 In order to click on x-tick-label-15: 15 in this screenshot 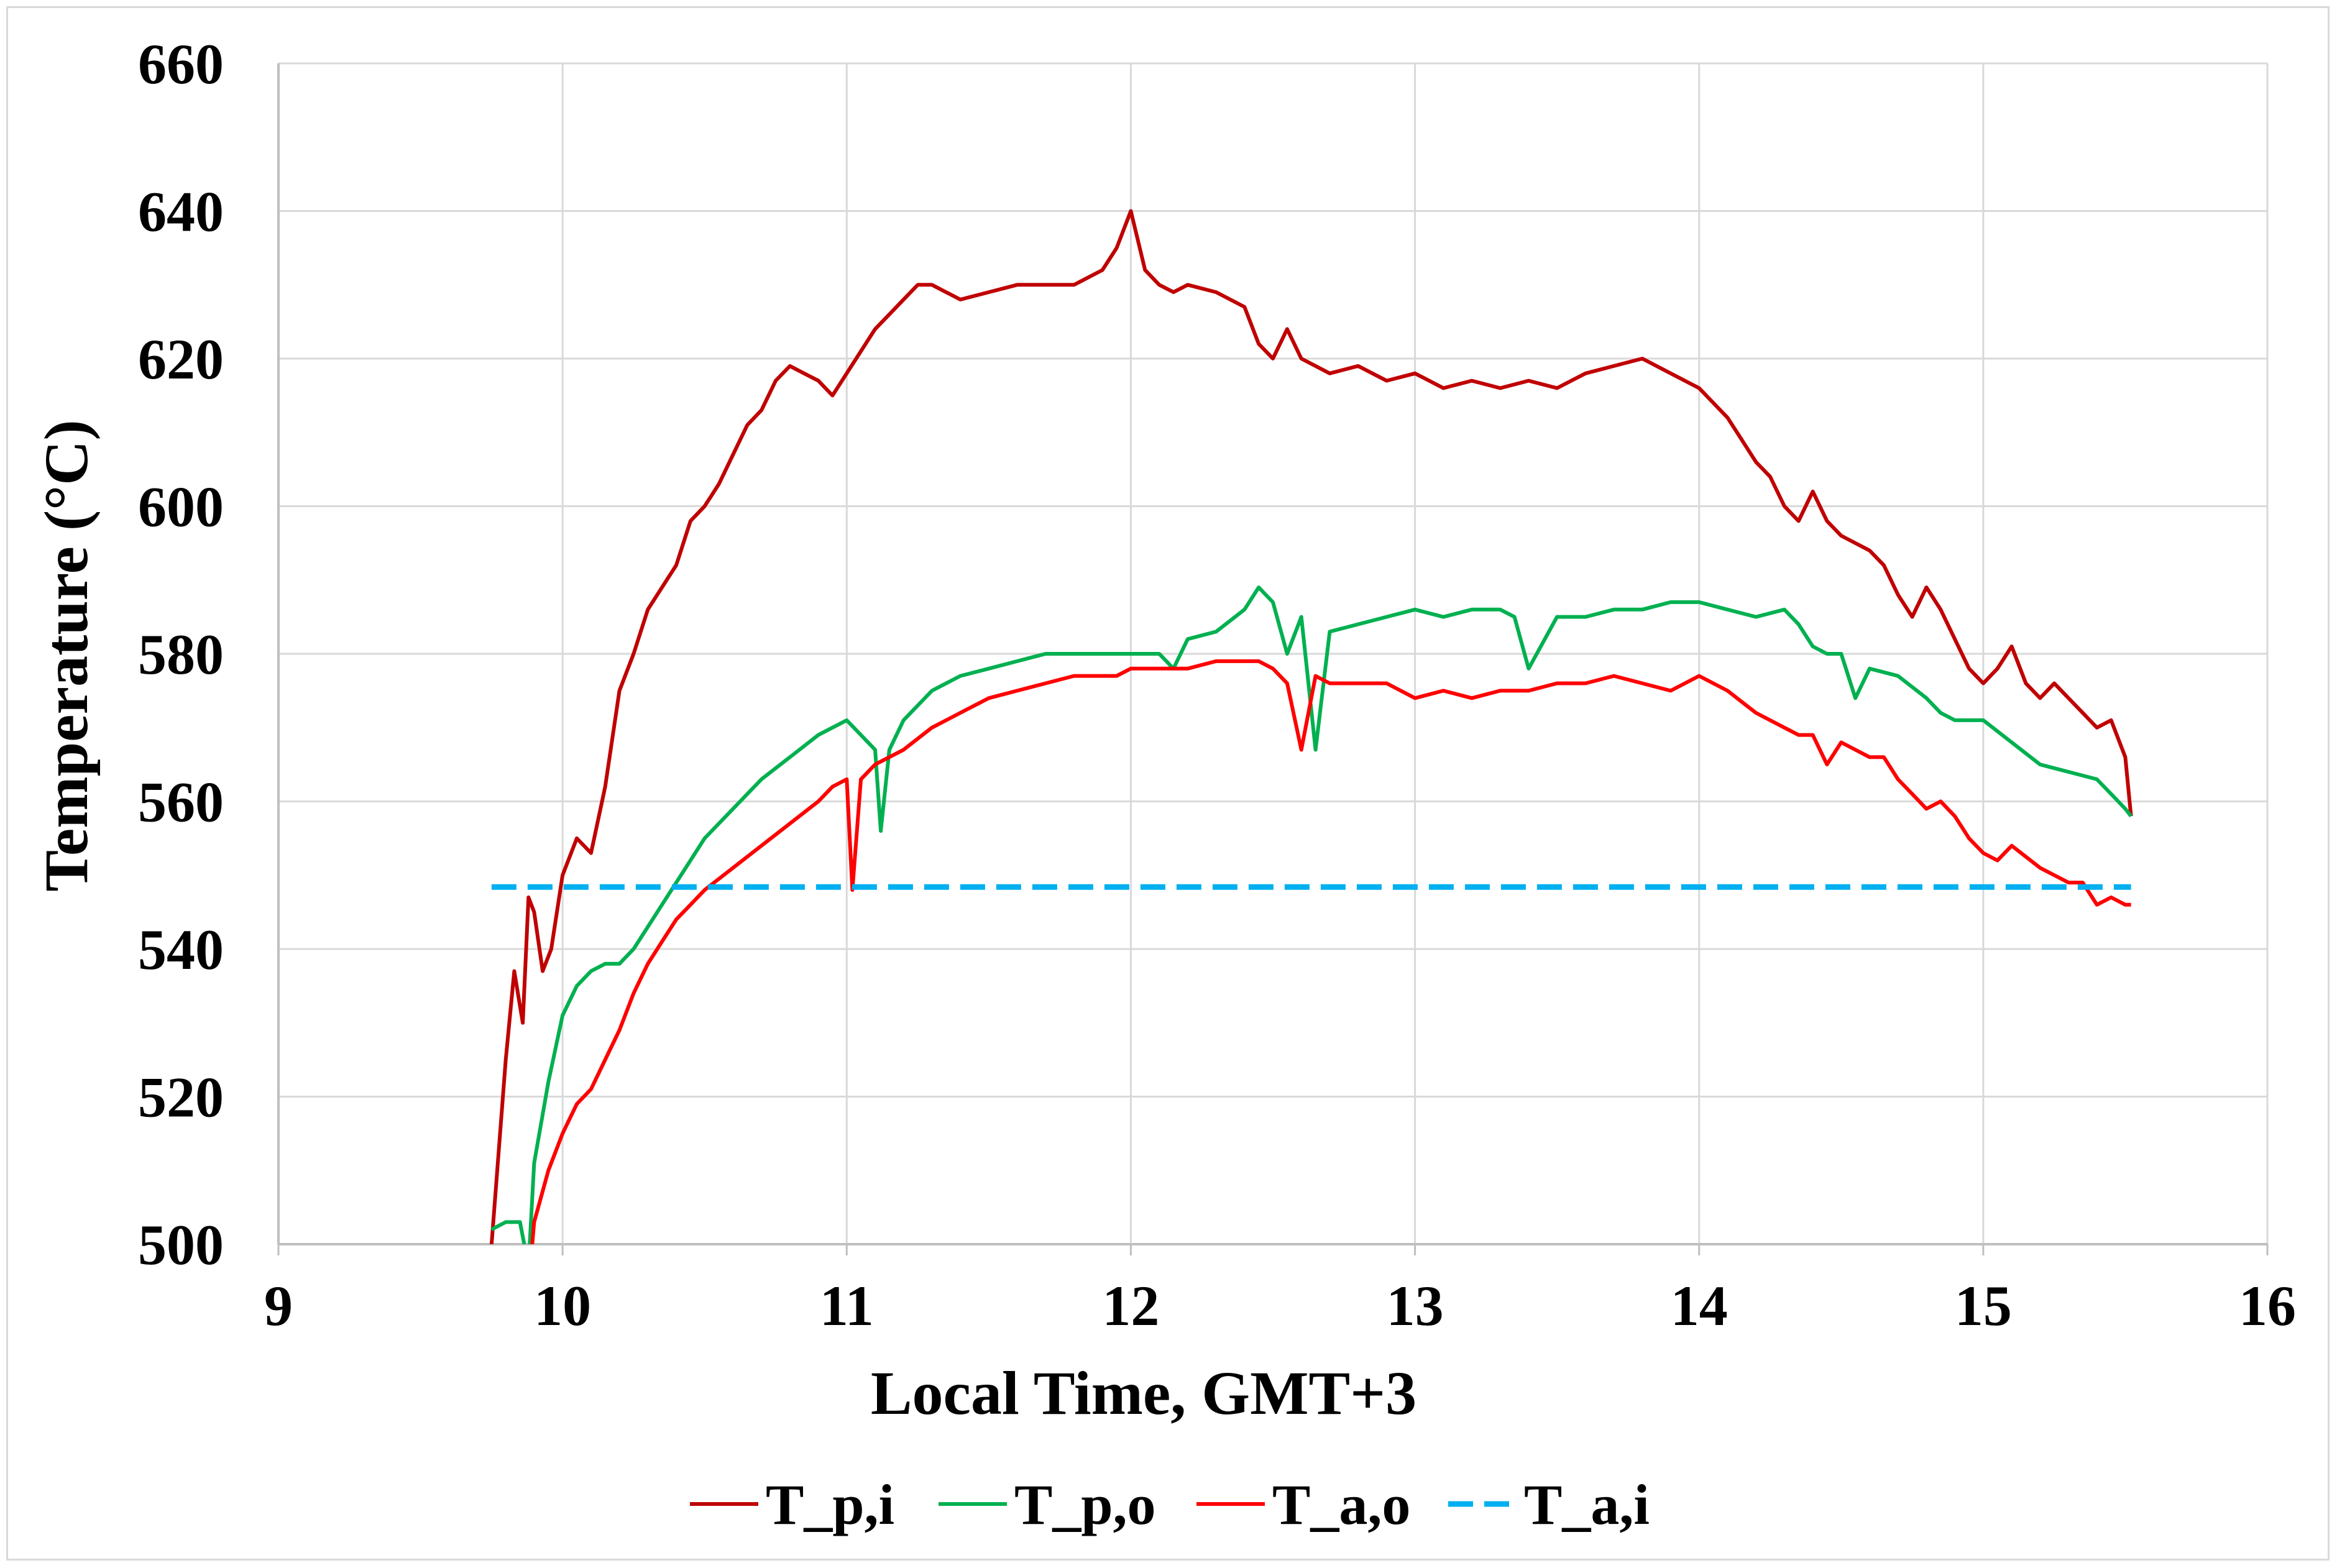, I will do `click(1983, 1305)`.